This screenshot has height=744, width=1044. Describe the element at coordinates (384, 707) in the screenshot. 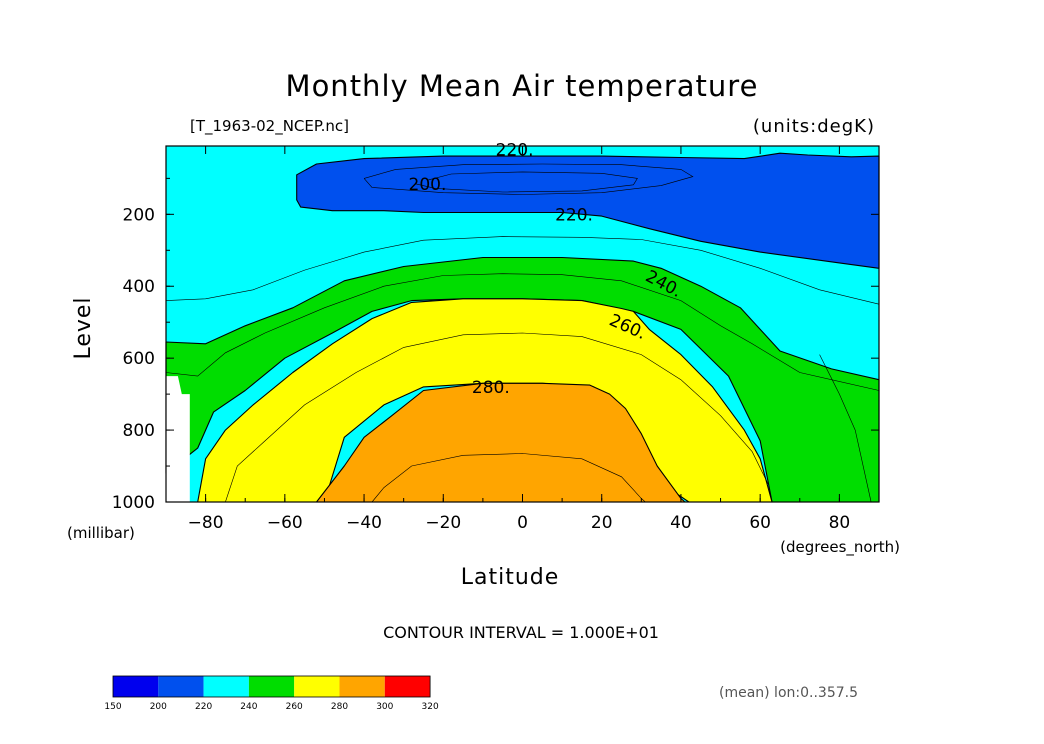

I see `colorbar-level-6: 300` at that location.